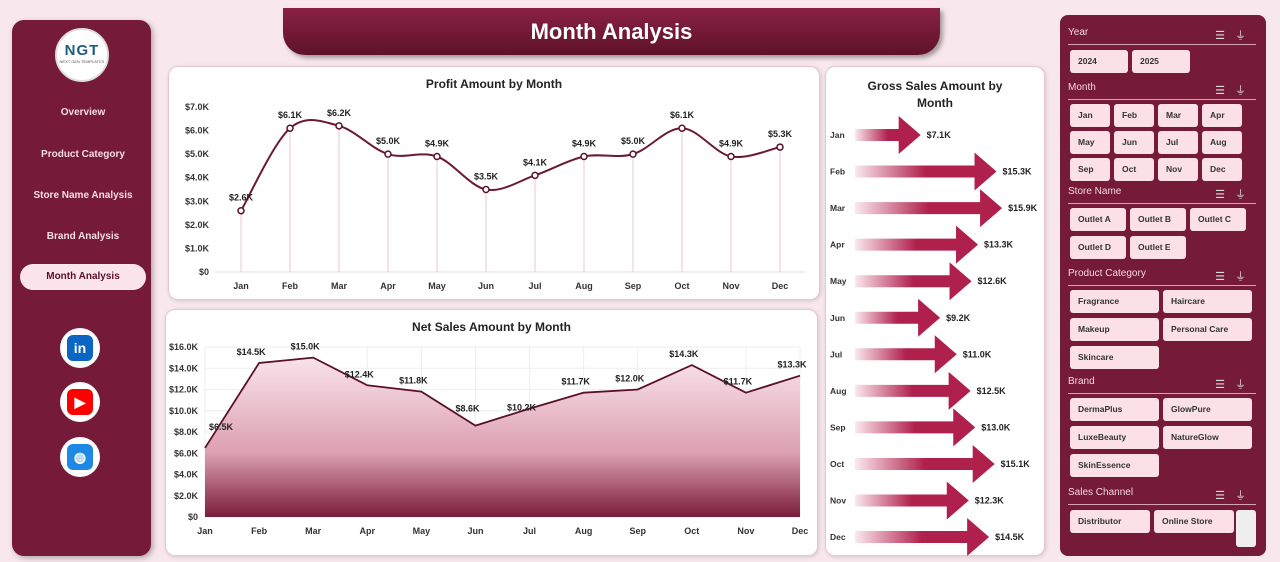 The image size is (1280, 562). Describe the element at coordinates (1099, 61) in the screenshot. I see `slicer-item: 2024` at that location.